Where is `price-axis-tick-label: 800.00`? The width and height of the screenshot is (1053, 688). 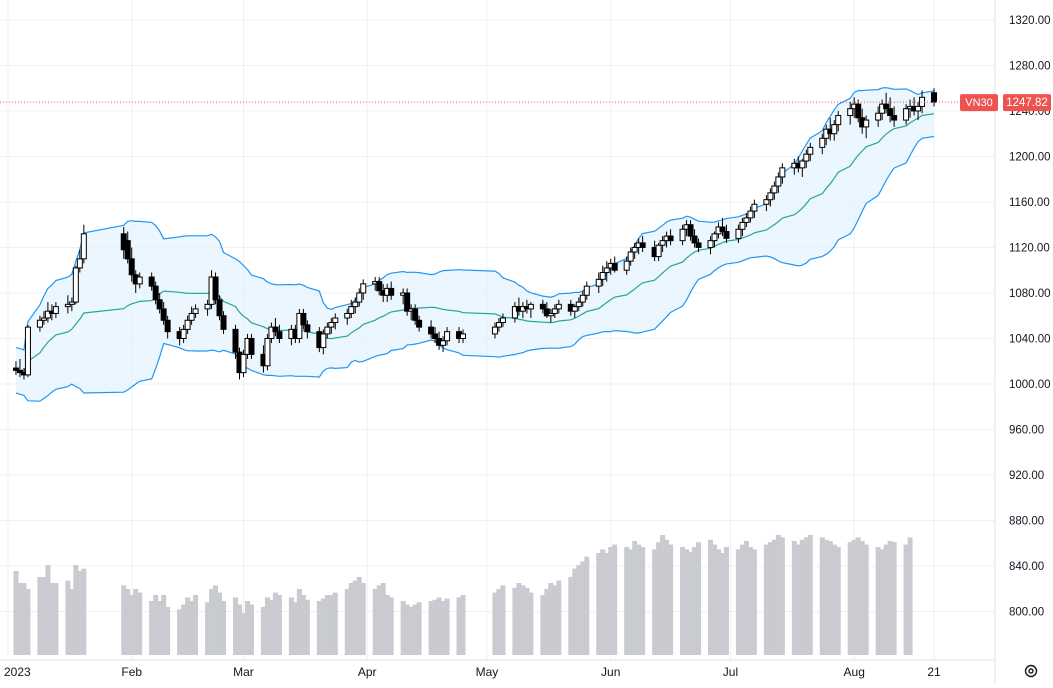 price-axis-tick-label: 800.00 is located at coordinates (1026, 612).